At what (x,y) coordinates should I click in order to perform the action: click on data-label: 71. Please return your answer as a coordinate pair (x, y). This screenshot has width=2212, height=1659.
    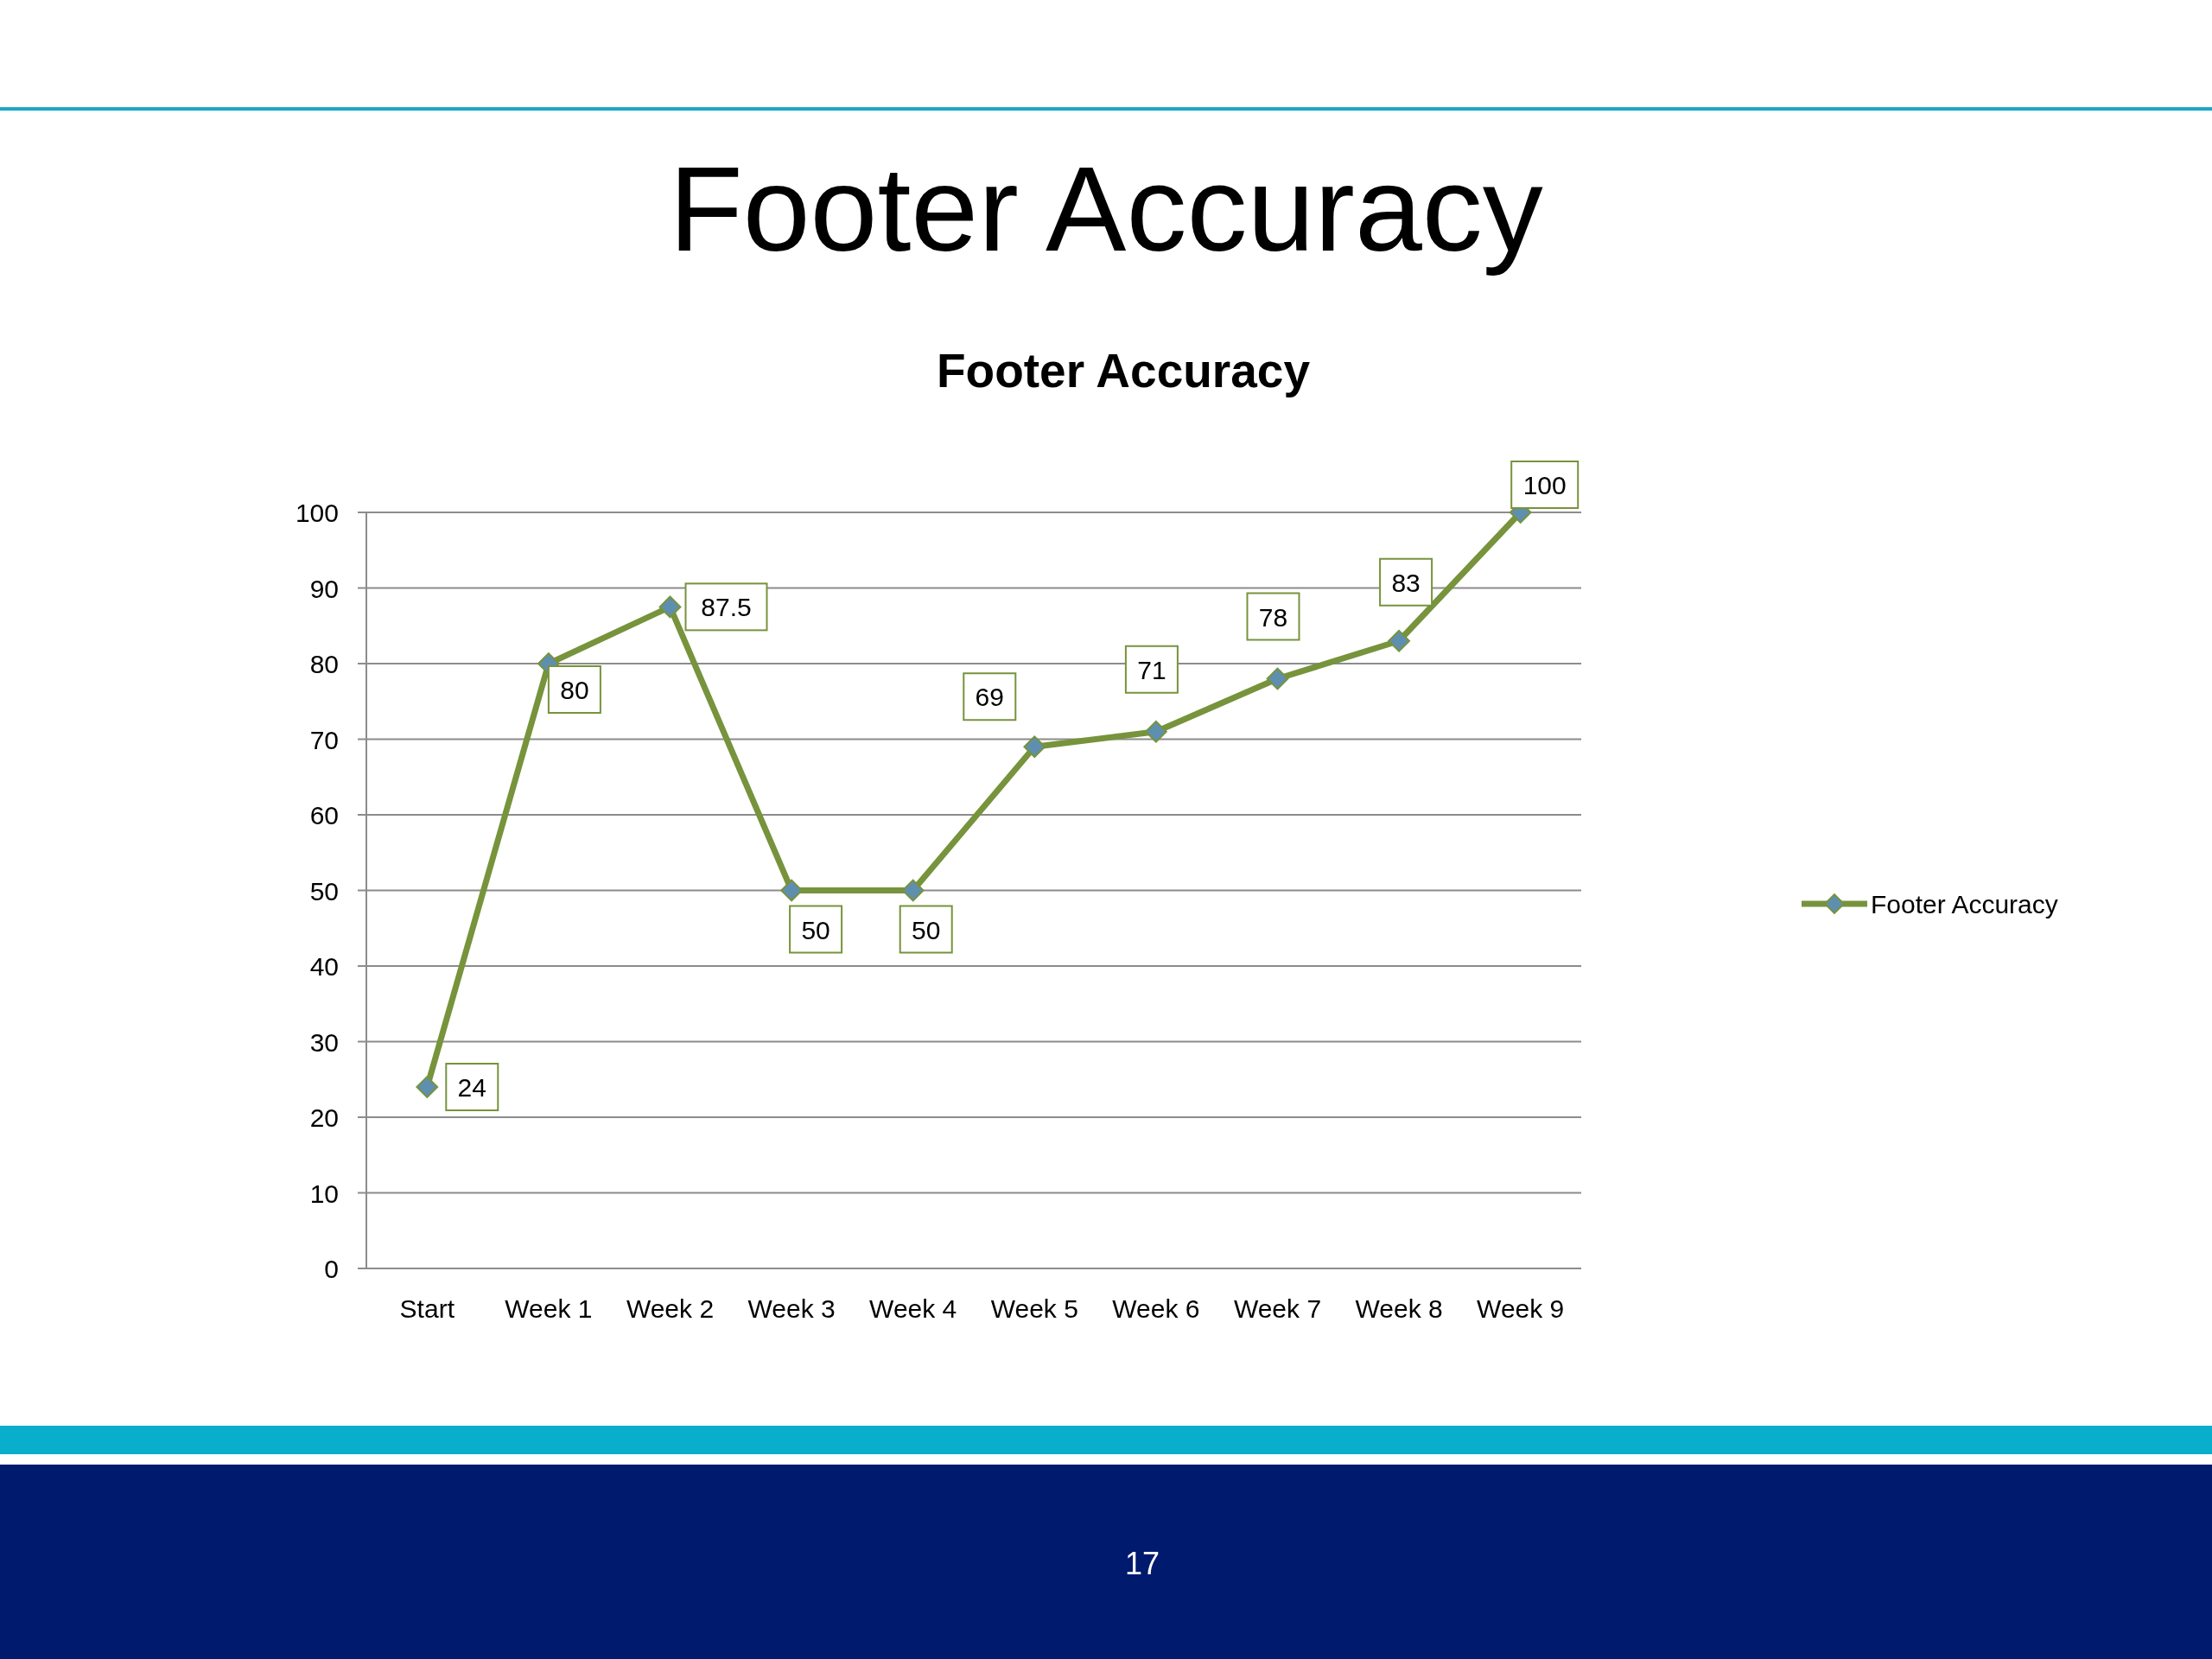
    Looking at the image, I should click on (1151, 669).